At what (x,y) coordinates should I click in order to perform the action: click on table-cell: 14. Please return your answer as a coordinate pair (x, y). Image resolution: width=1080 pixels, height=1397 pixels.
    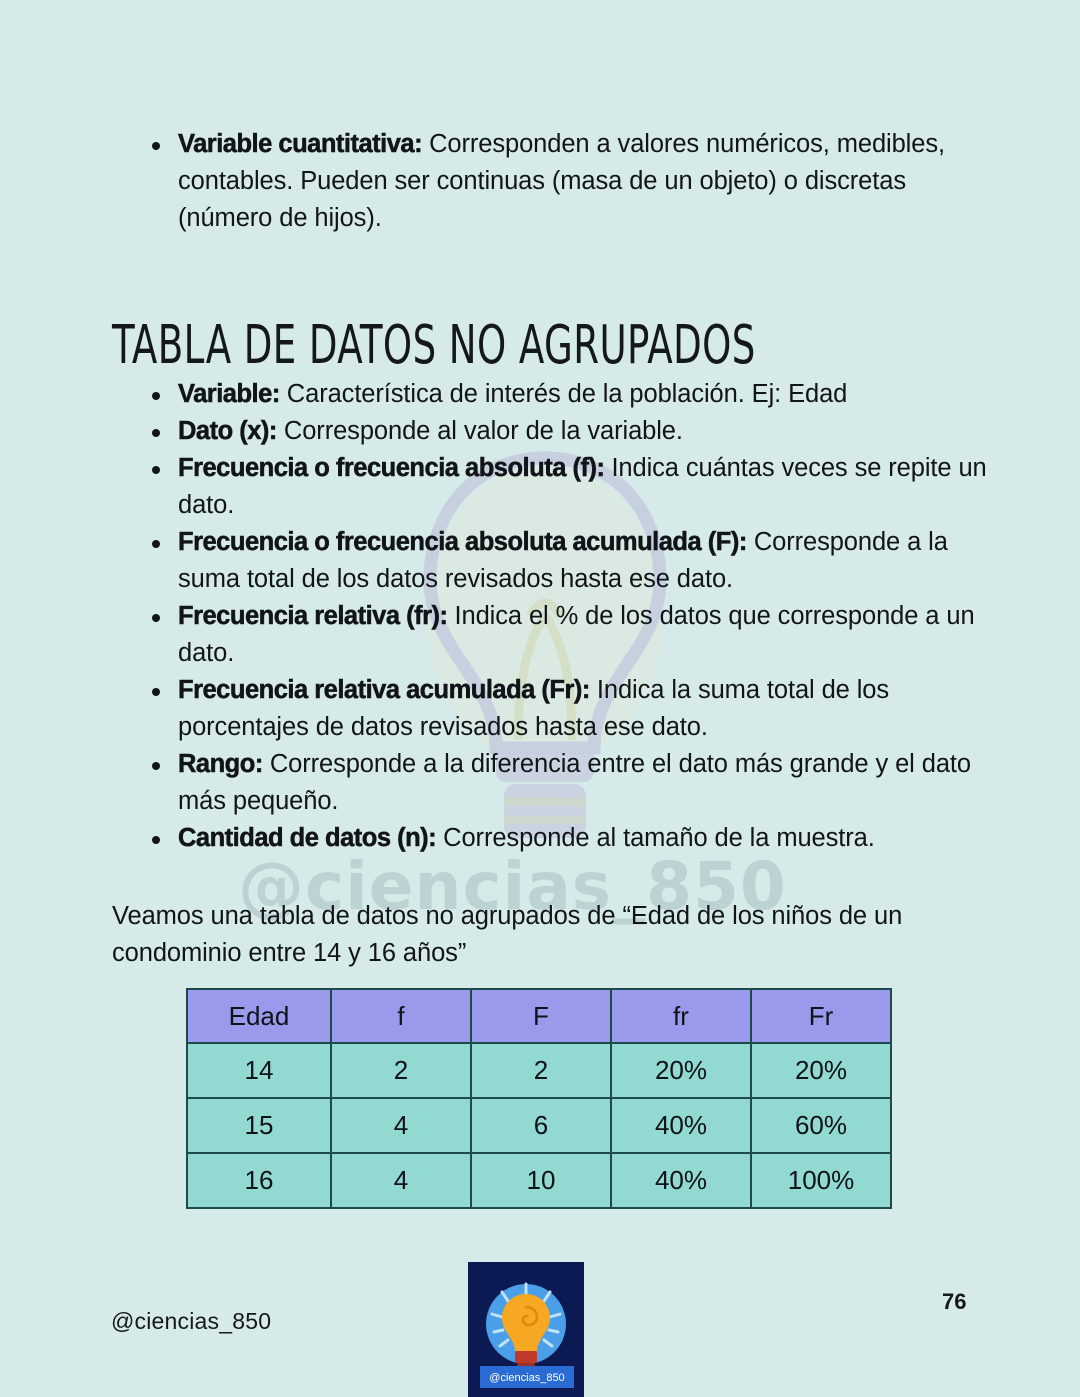
    Looking at the image, I should click on (259, 1070).